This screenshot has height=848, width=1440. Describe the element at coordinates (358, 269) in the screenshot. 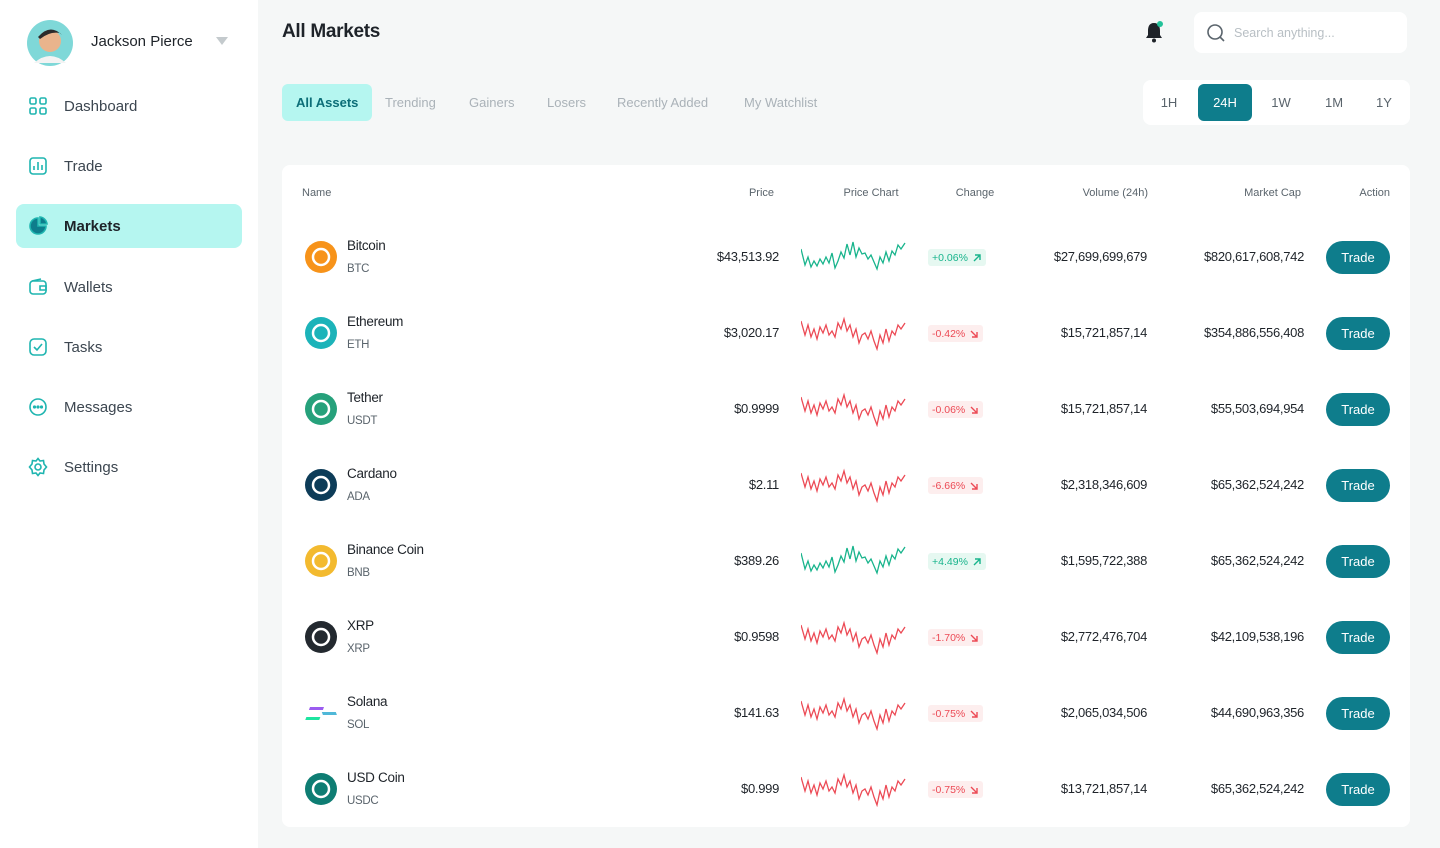

I see `coin-symbol: BTC` at that location.